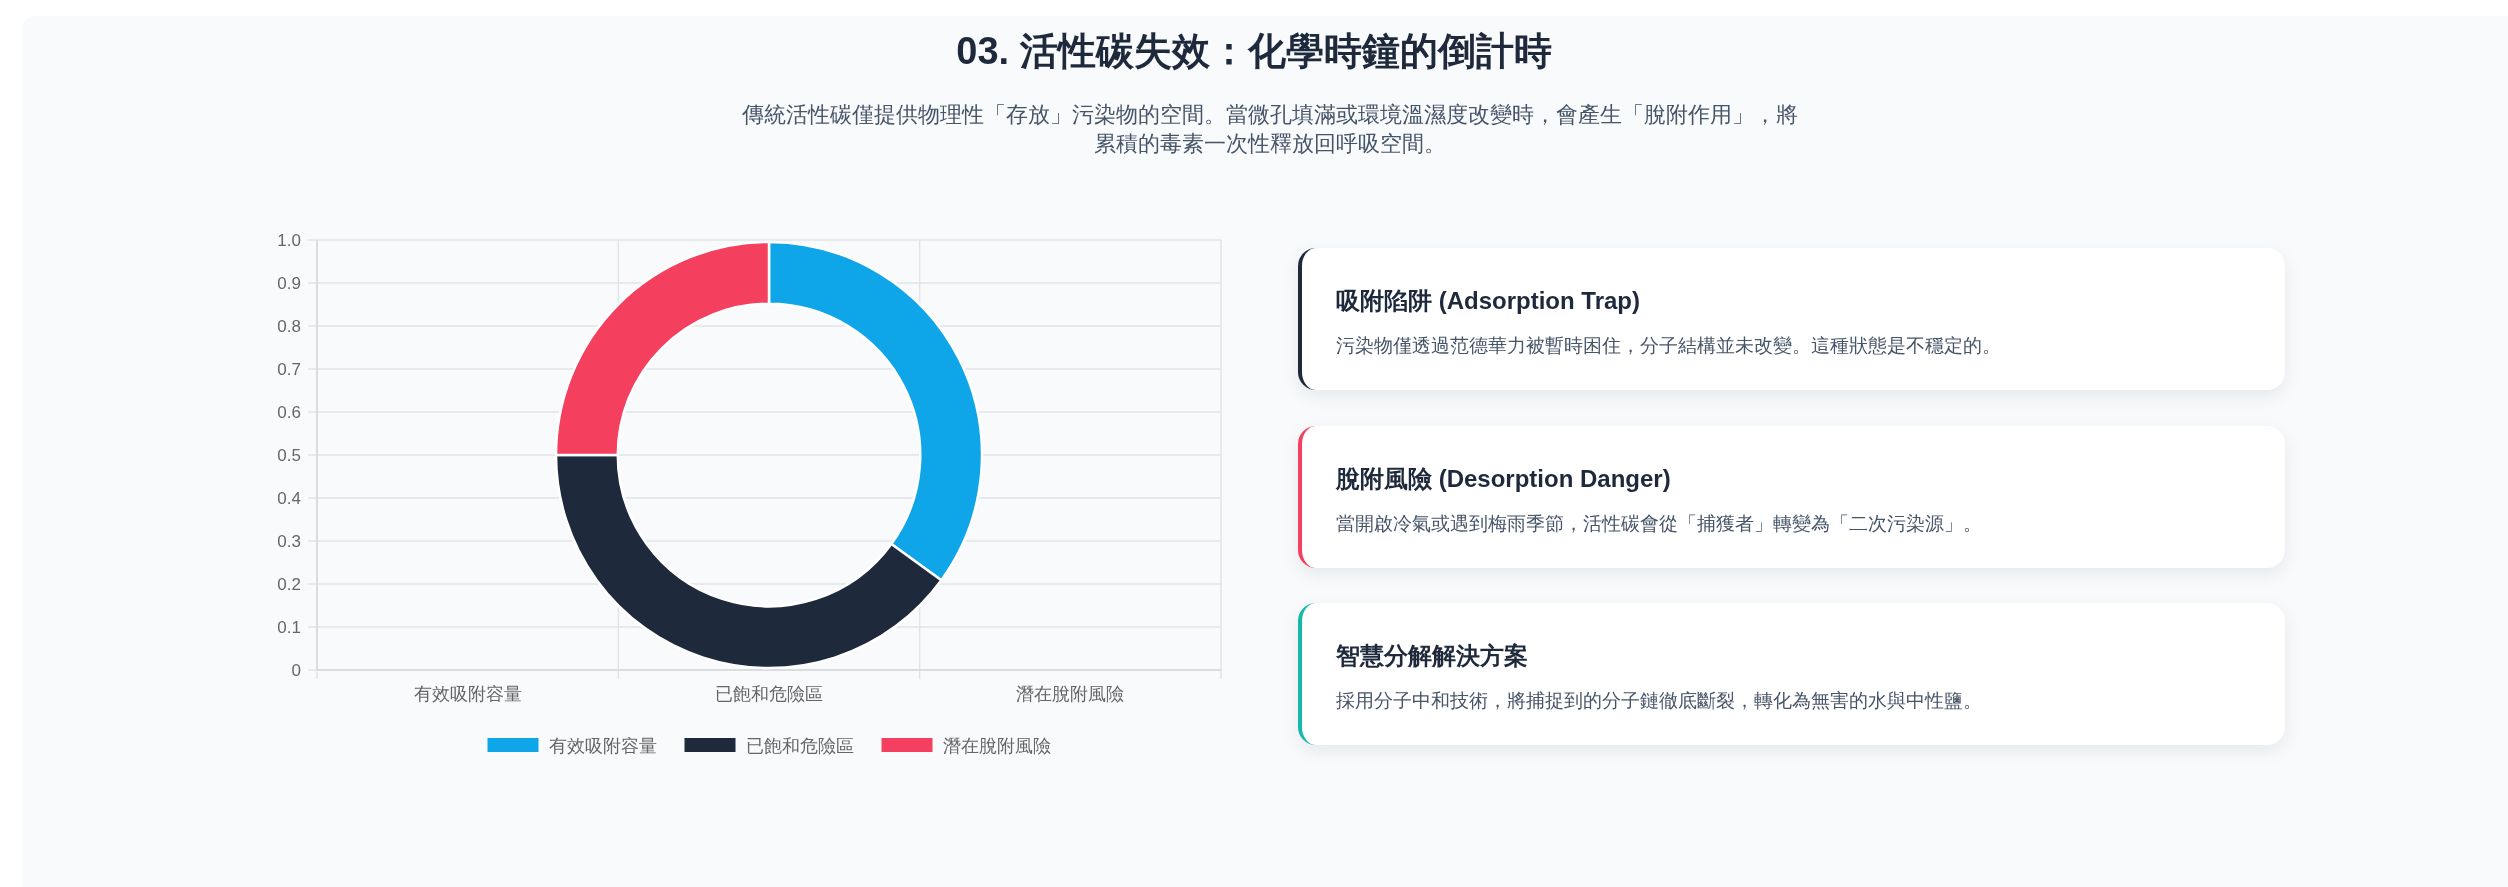 This screenshot has width=2508, height=887. I want to click on chart-title: 03. 活性碳失效：化學時鐘的倒計時, so click(1254, 51).